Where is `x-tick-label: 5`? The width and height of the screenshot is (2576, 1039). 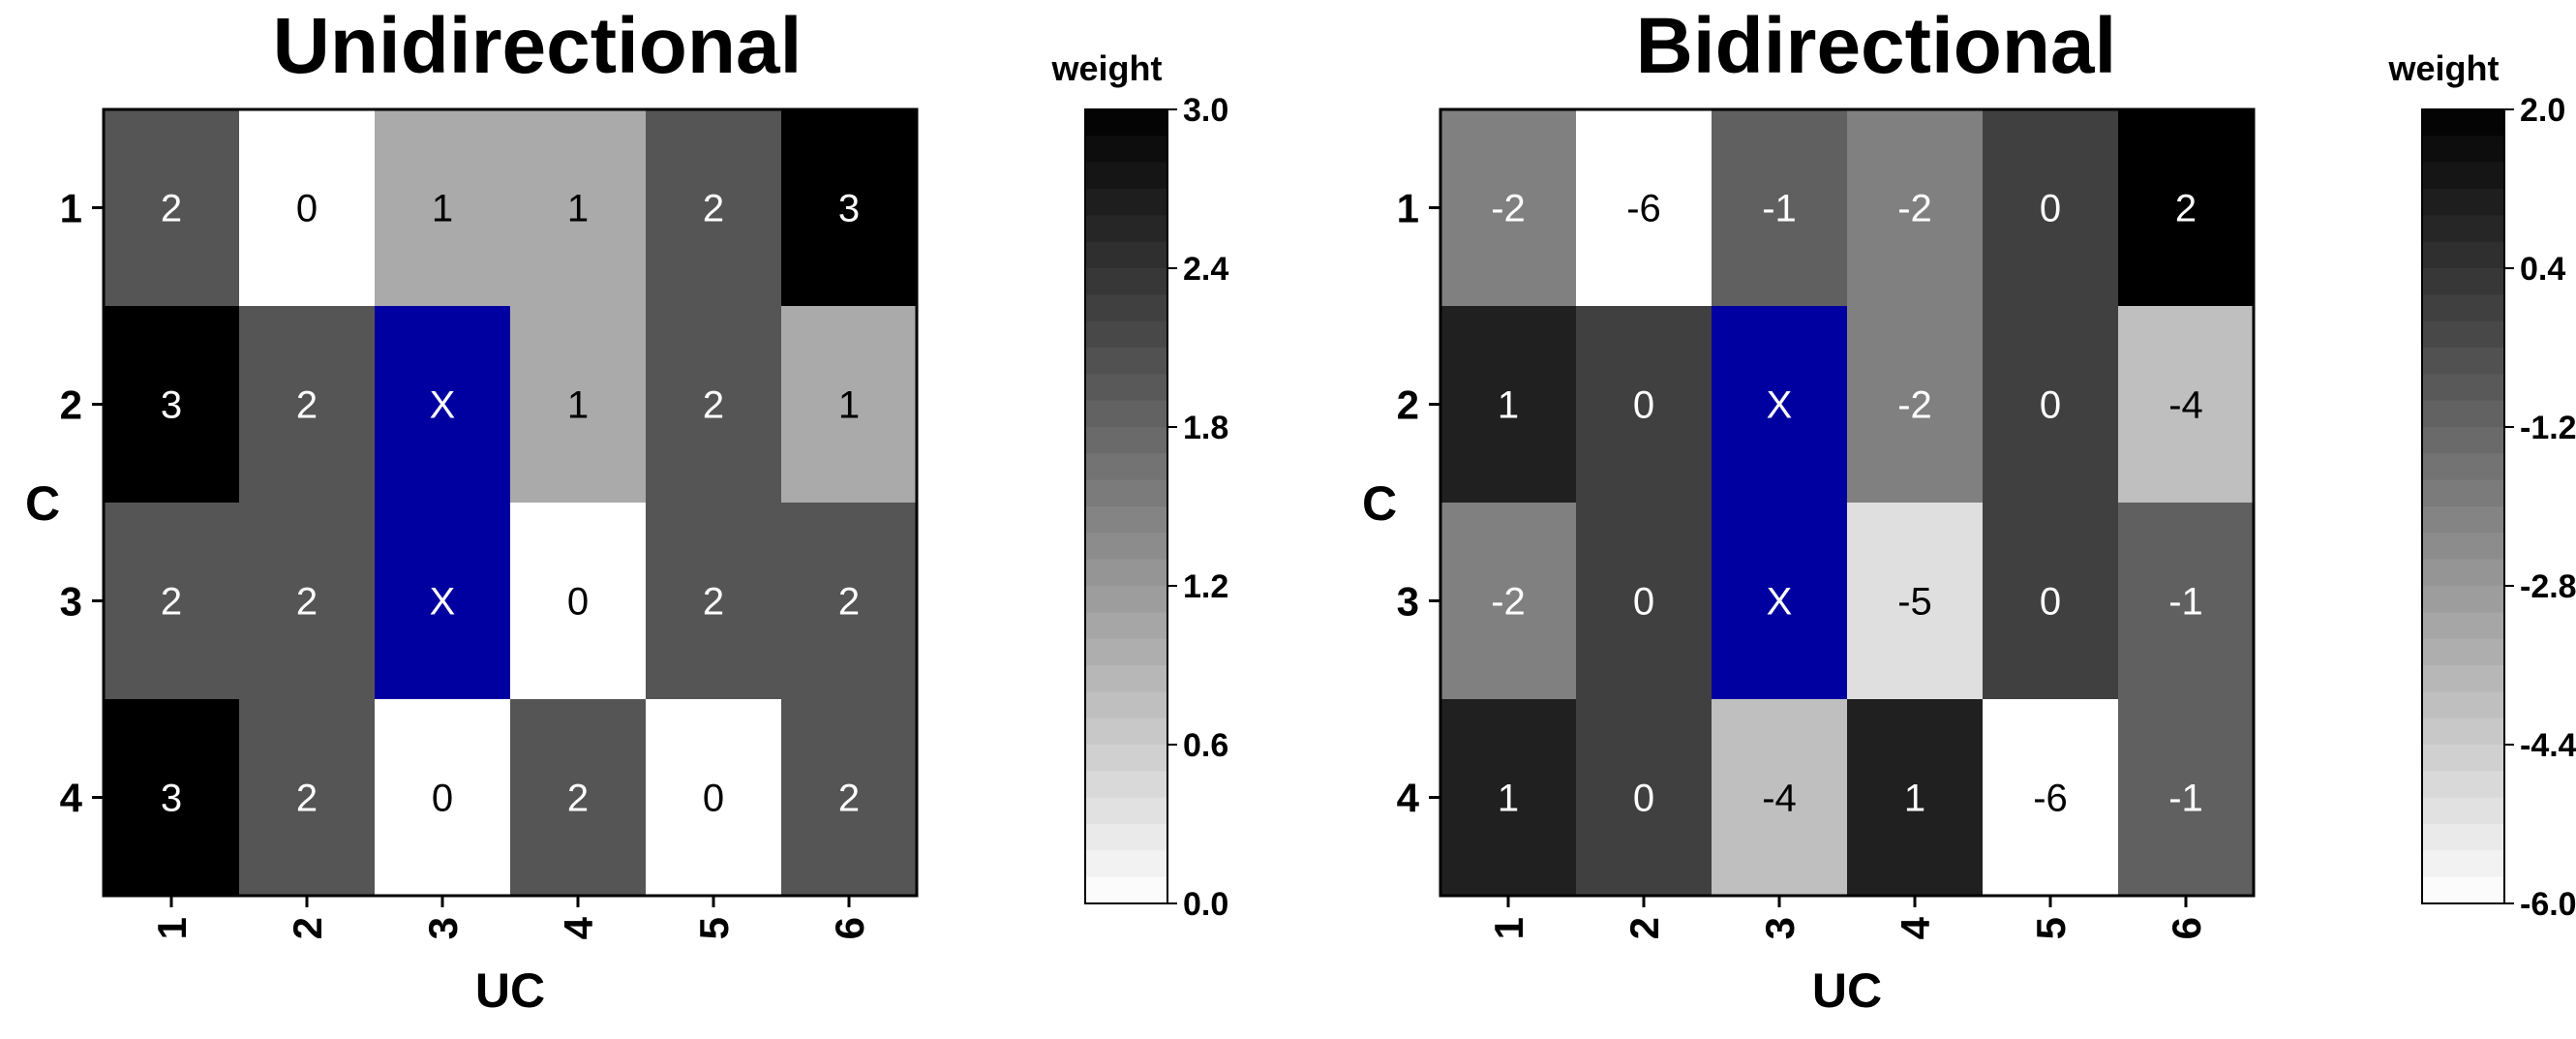
x-tick-label: 5 is located at coordinates (714, 928).